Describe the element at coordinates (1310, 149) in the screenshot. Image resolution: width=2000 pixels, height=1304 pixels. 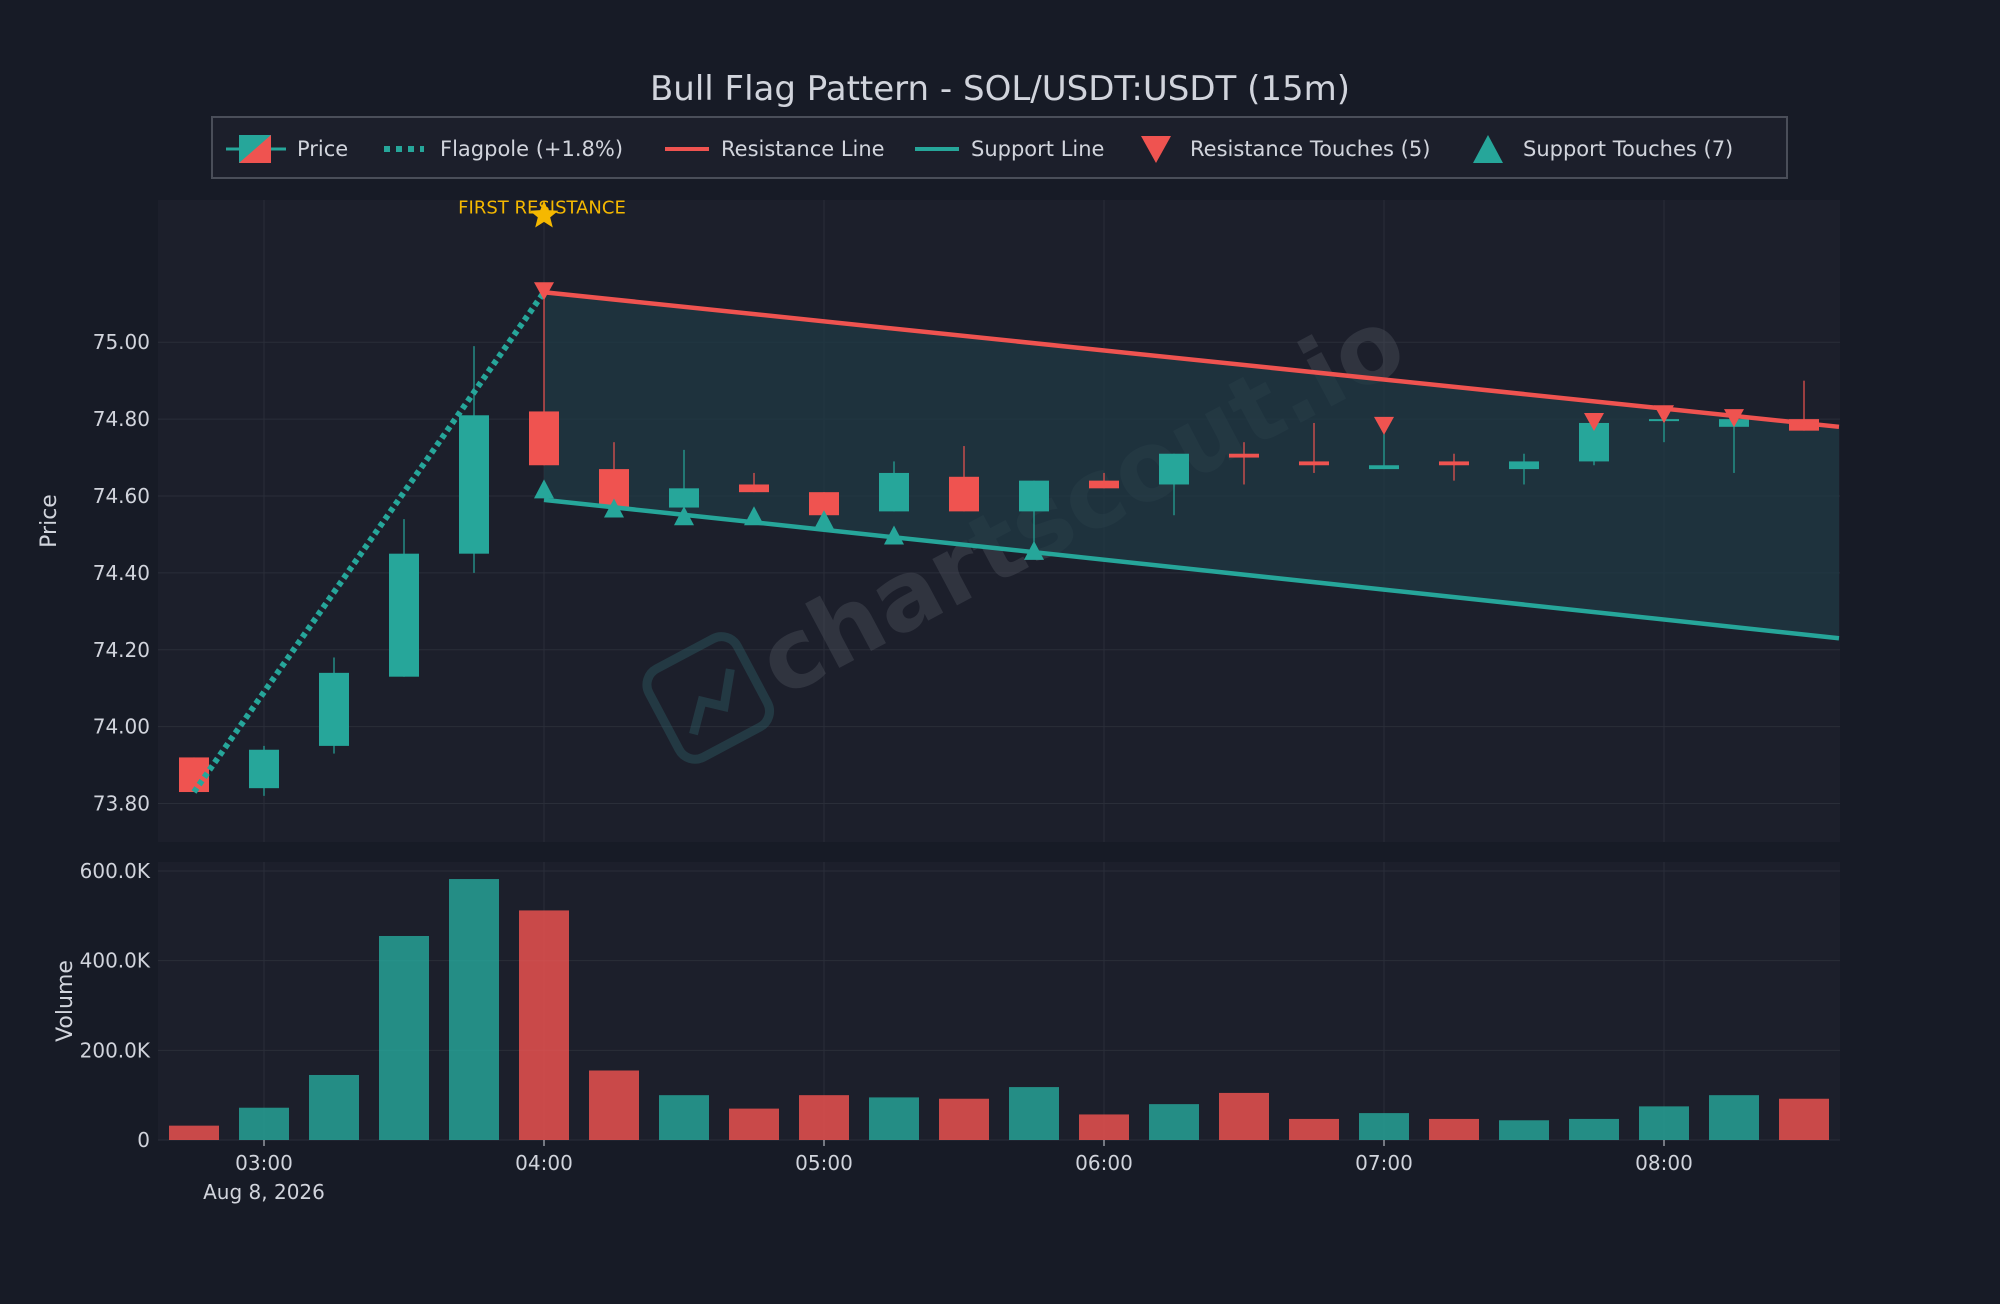
I see `legend-label: Resistance Touches (5)` at that location.